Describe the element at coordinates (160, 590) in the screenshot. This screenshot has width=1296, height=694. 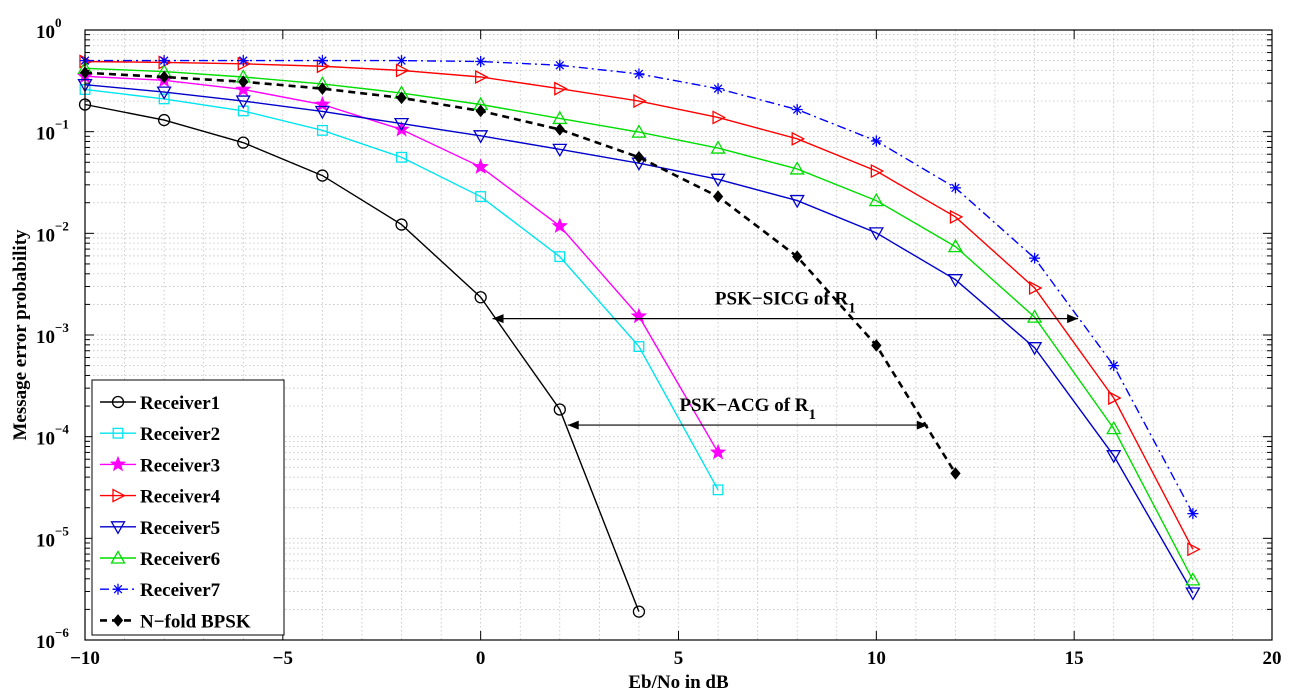
I see `legend-item: Receiver7` at that location.